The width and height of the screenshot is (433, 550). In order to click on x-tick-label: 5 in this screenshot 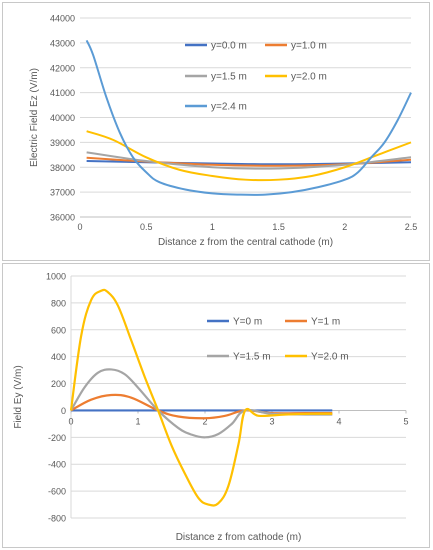, I will do `click(405, 421)`.